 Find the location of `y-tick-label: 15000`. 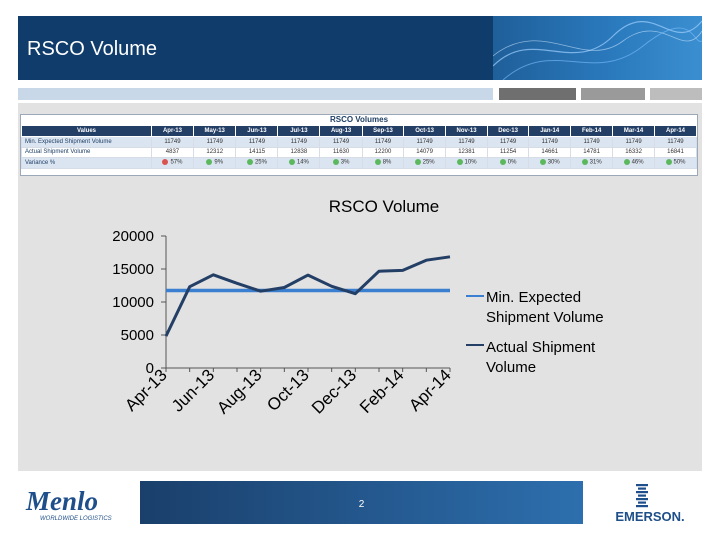

y-tick-label: 15000 is located at coordinates (133, 269).